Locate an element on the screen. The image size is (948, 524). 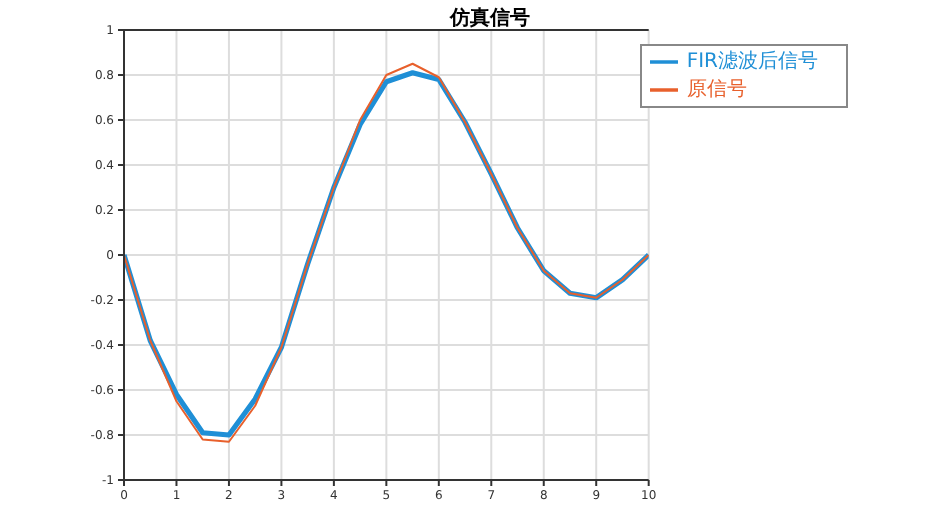
legend-label: 原信号 is located at coordinates (716, 90).